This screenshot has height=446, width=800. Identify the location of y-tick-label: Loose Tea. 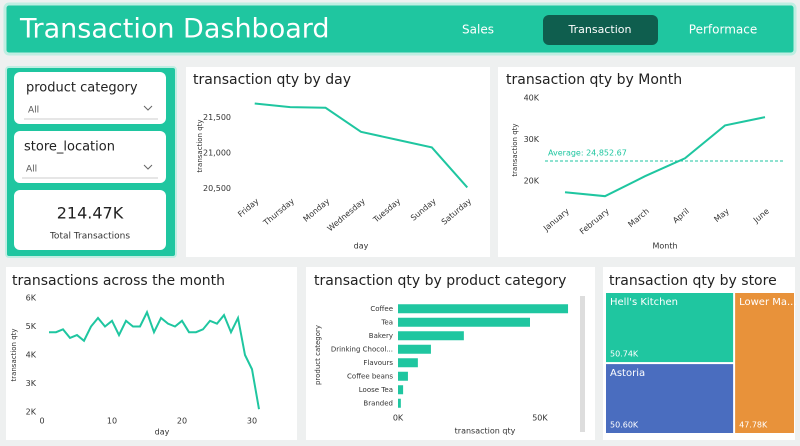
(376, 390).